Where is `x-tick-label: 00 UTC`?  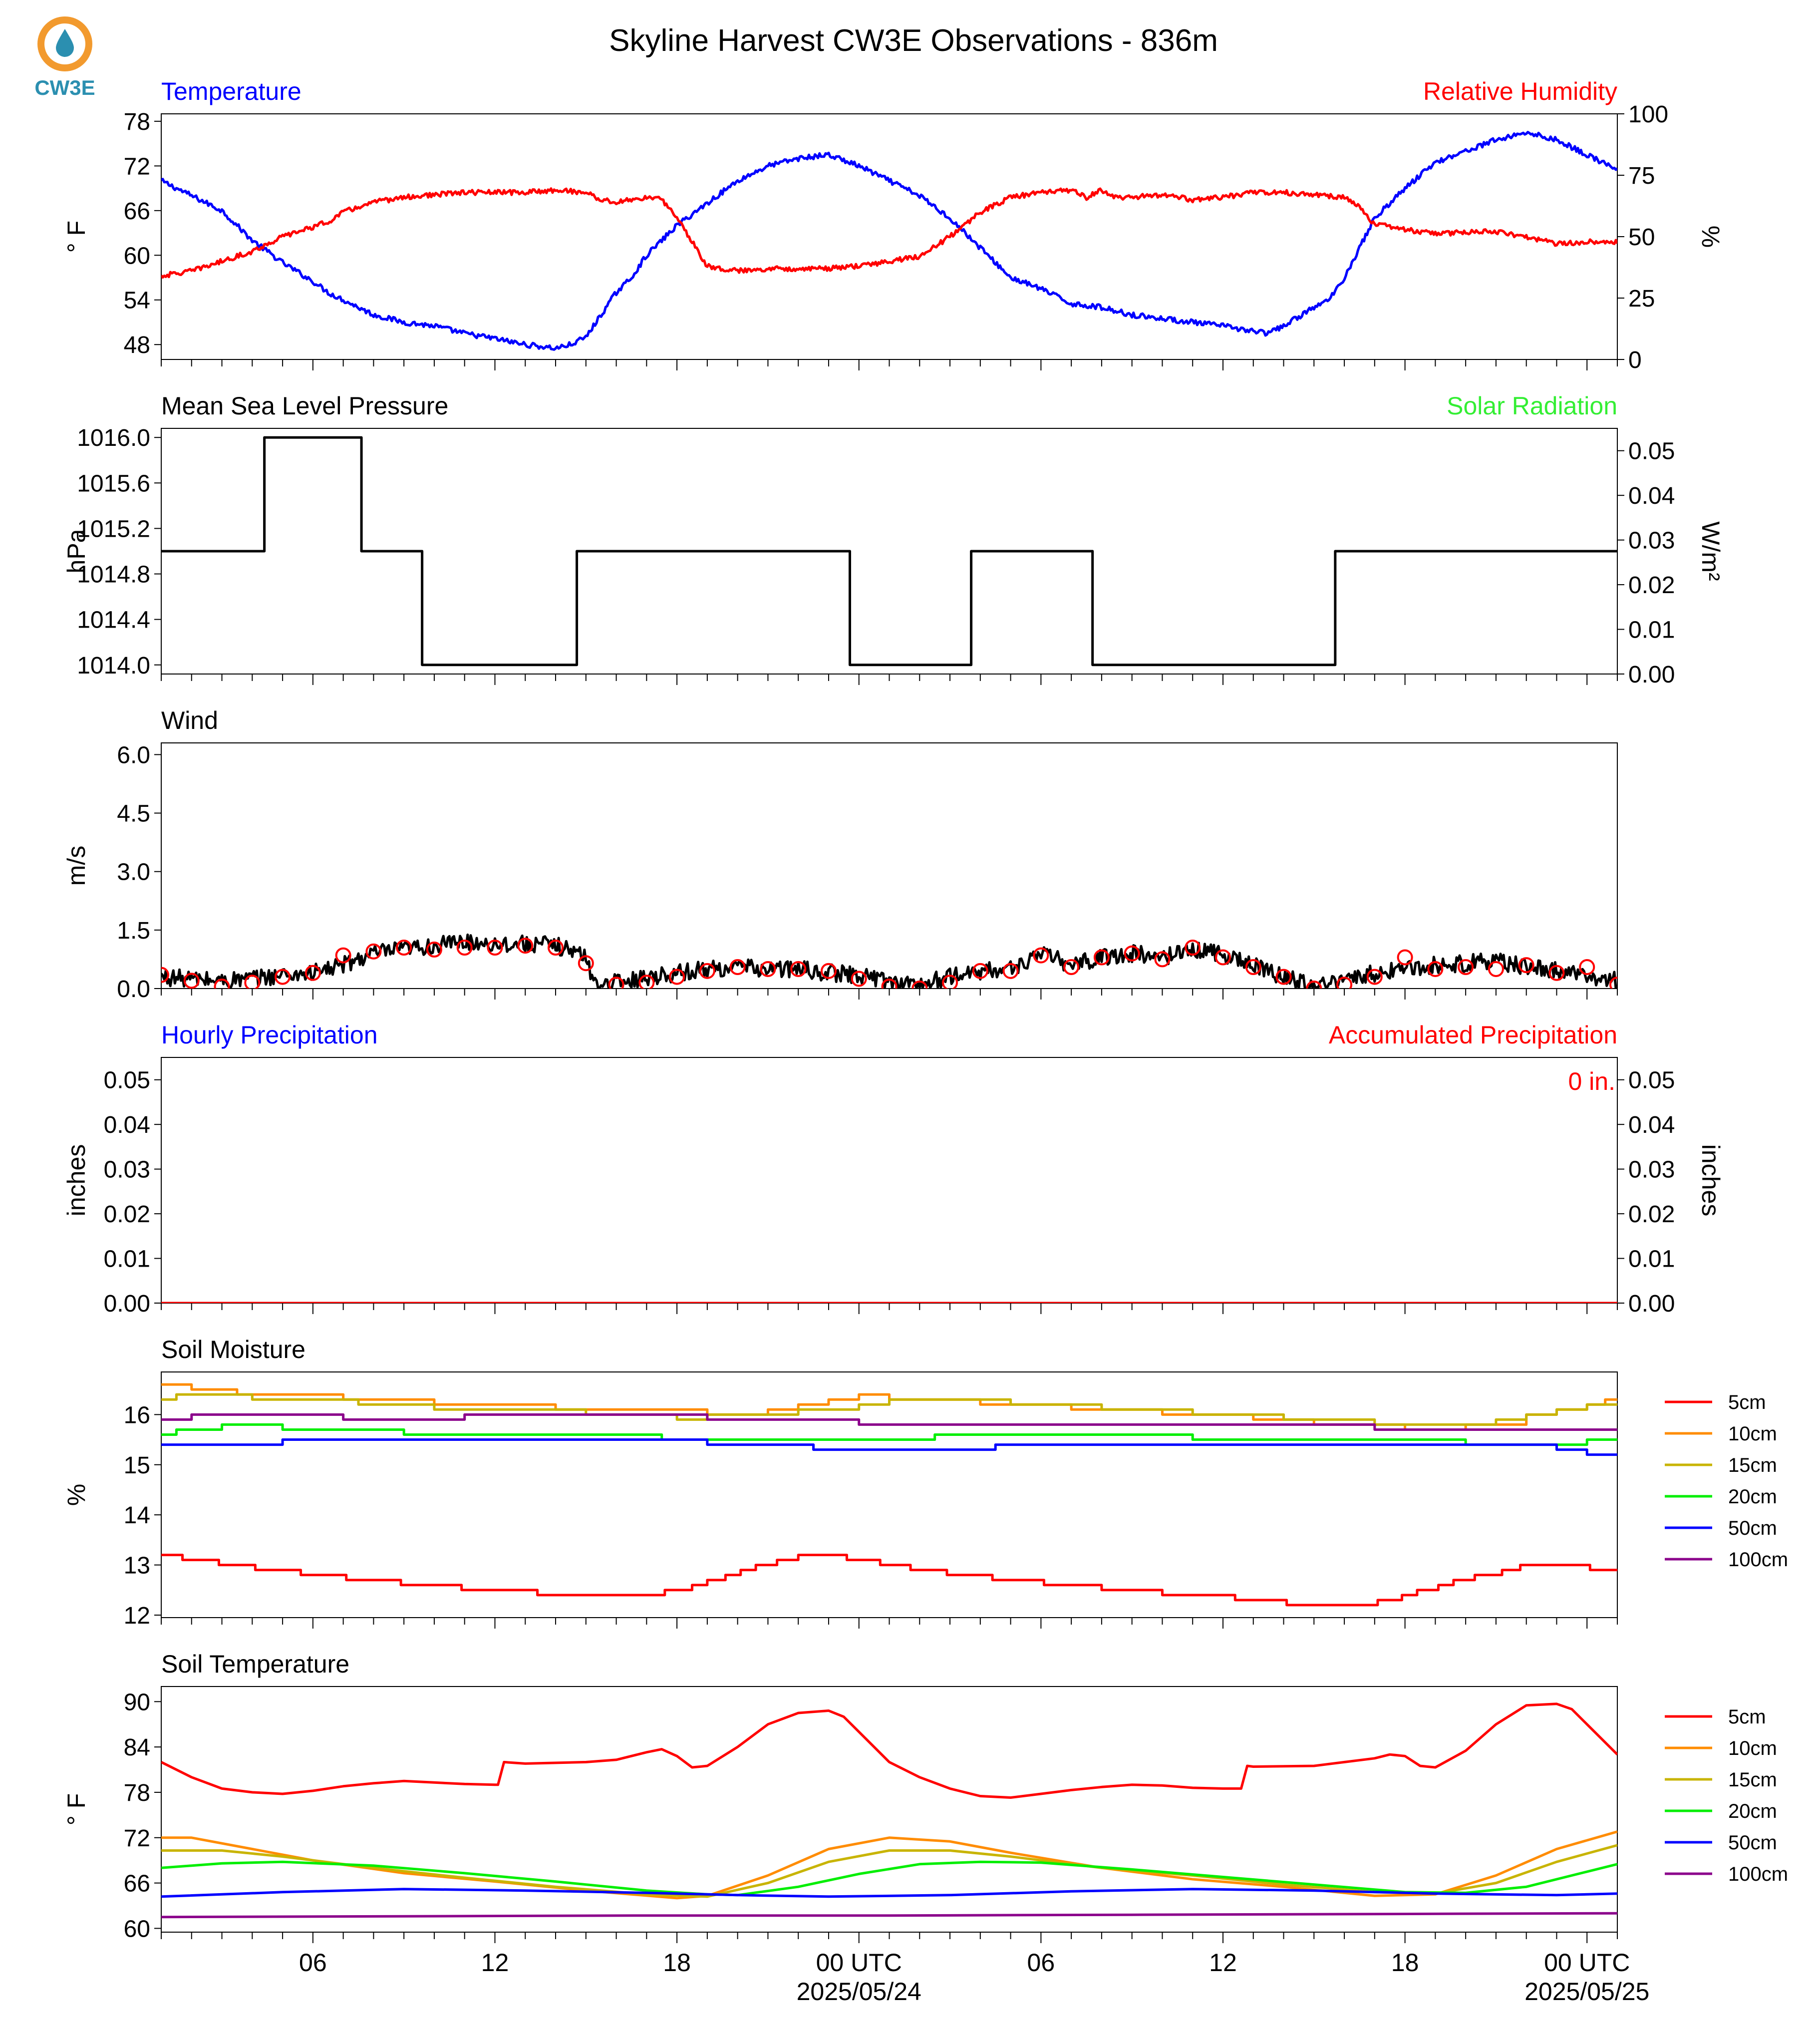
x-tick-label: 00 UTC is located at coordinates (859, 1963).